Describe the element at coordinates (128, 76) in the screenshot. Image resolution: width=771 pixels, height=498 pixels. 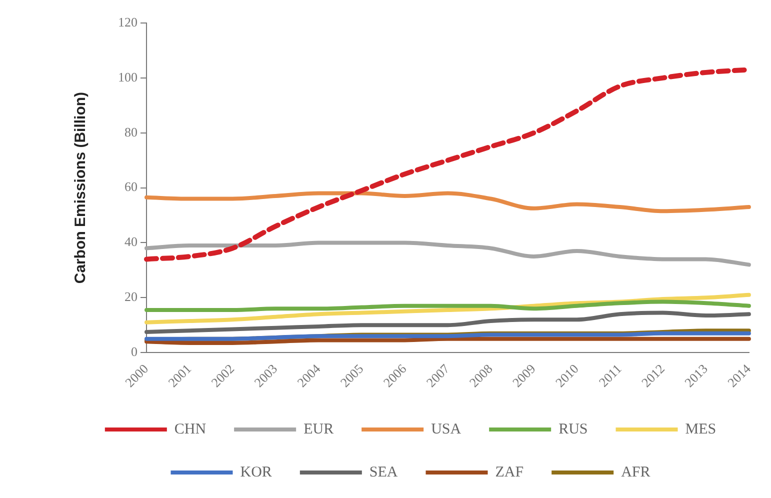
I see `y-tick-label: 100` at that location.